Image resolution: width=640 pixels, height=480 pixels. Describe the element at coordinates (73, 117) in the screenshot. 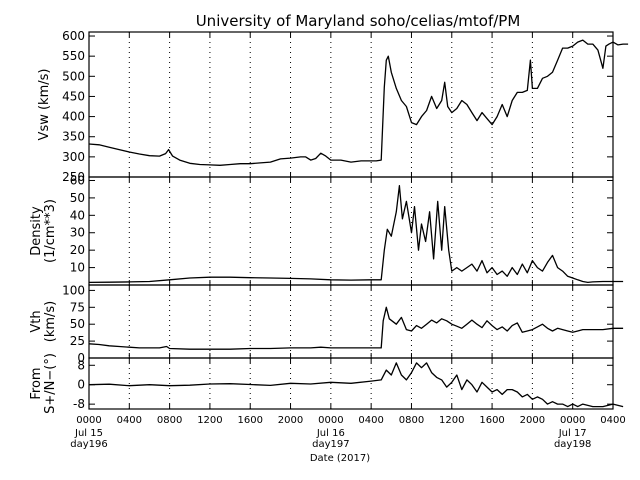

I see `y-tick-label: 400` at that location.